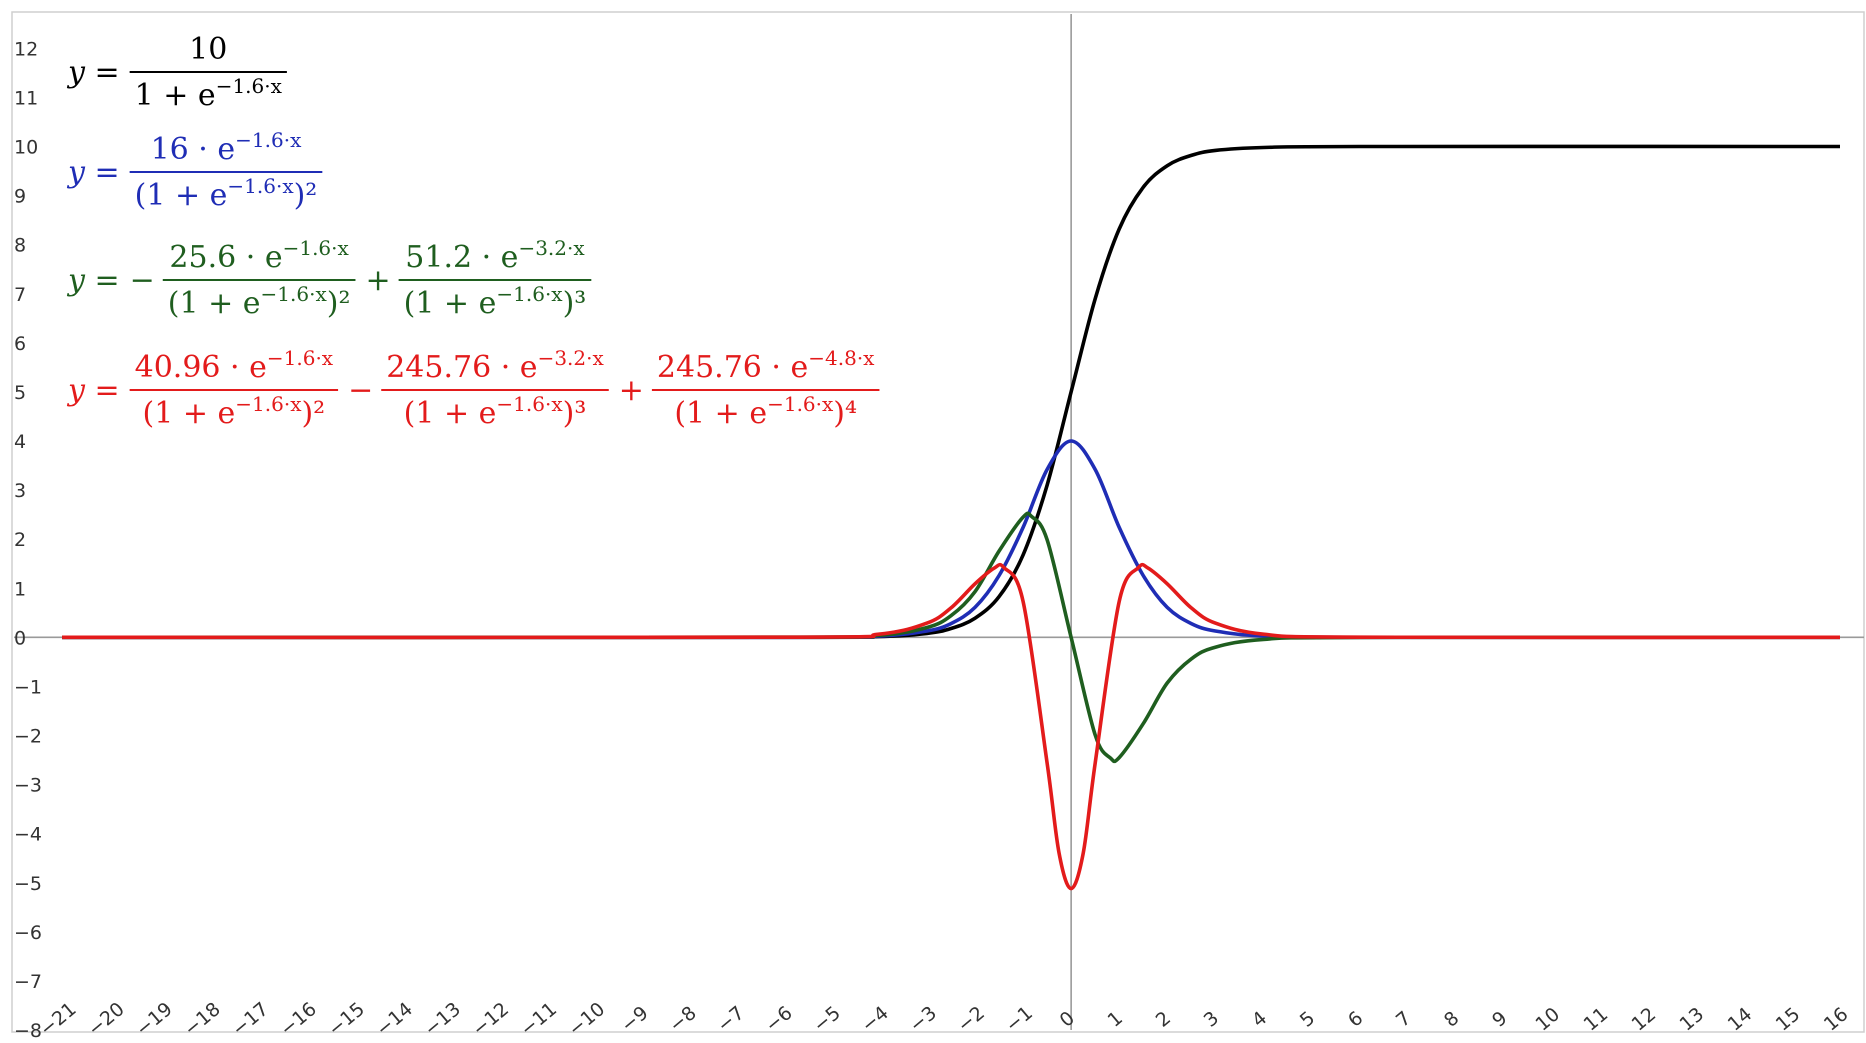 This screenshot has height=1043, width=1866. What do you see at coordinates (176, 72) in the screenshot?
I see `formula-1: y = 10 1 + e−1.6·x` at bounding box center [176, 72].